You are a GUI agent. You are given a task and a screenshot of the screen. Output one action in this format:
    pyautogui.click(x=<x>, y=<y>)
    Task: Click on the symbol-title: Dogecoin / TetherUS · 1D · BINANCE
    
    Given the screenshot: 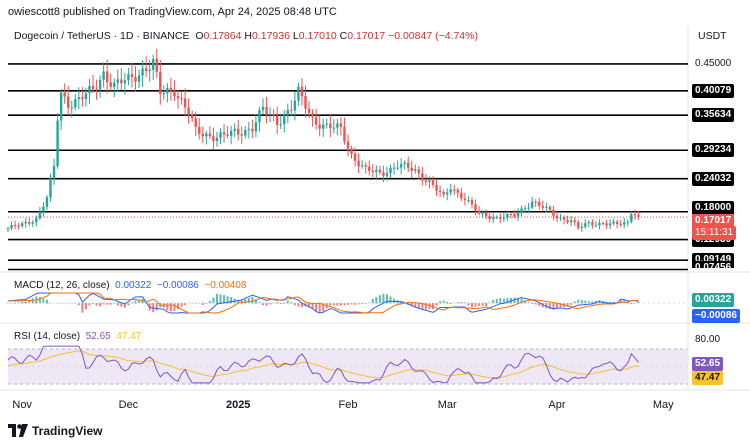 What is the action you would take?
    pyautogui.click(x=102, y=36)
    